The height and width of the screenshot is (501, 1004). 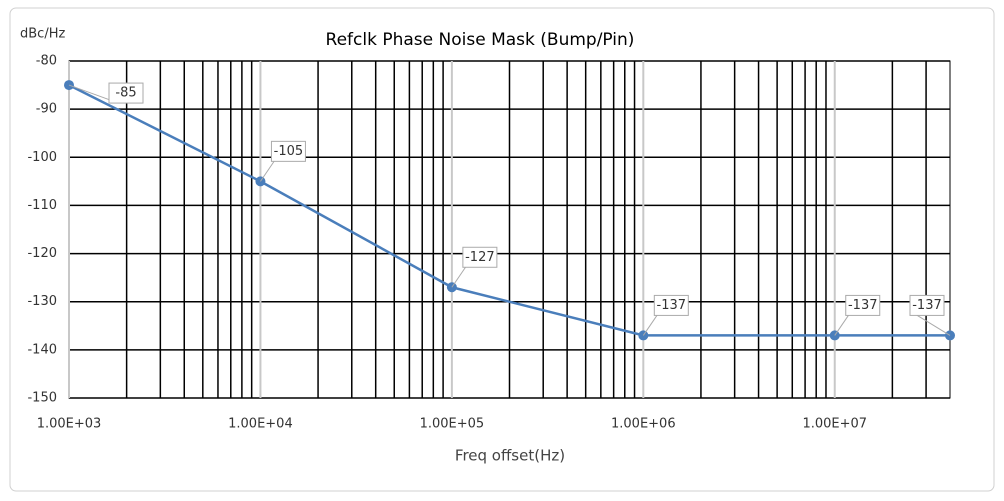 I want to click on y-tick-label: -80, so click(x=46, y=61).